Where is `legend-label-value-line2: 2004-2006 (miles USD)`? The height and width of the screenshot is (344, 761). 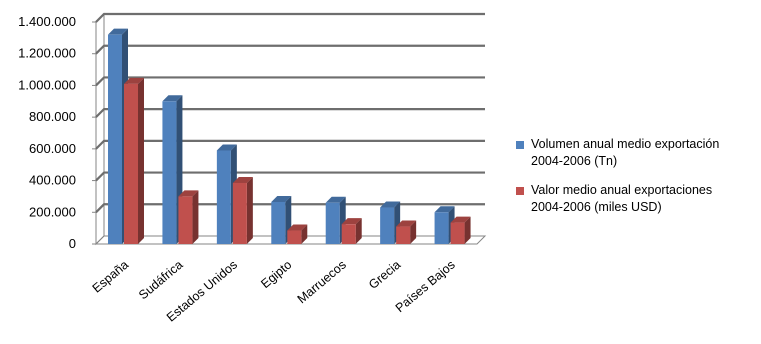 legend-label-value-line2: 2004-2006 (miles USD) is located at coordinates (596, 207).